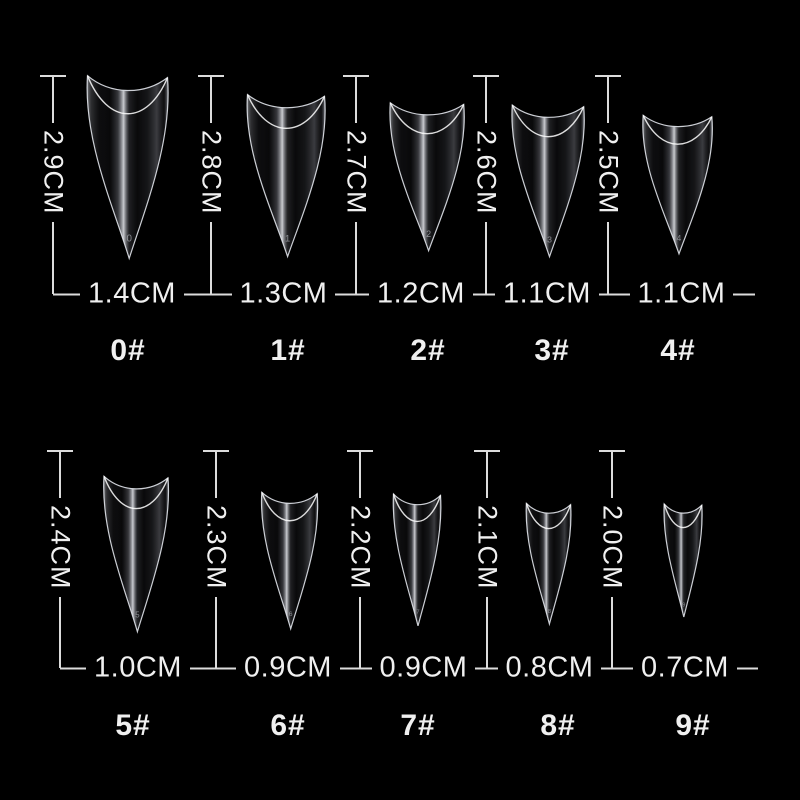 The width and height of the screenshot is (800, 800). I want to click on size-label-4: 4#, so click(678, 350).